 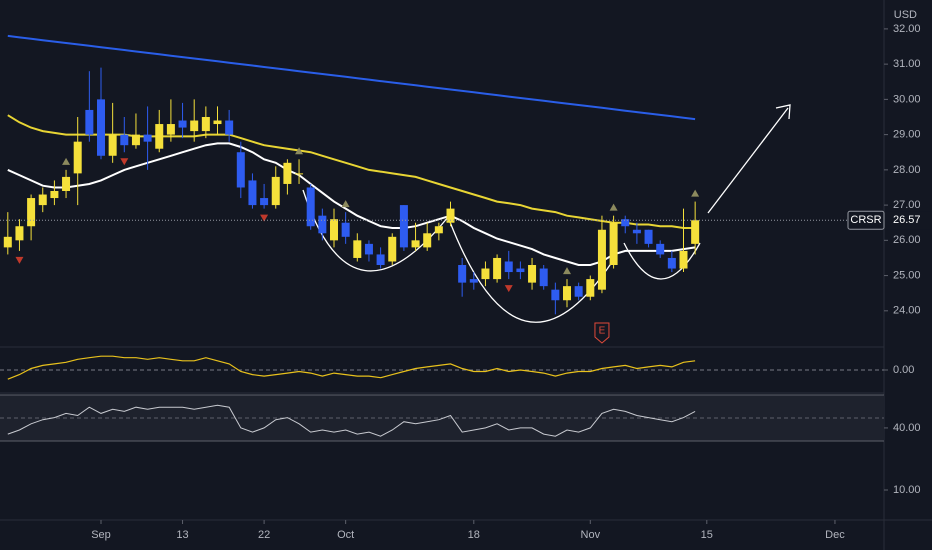 What do you see at coordinates (903, 370) in the screenshot?
I see `y-tick-label: 0.00` at bounding box center [903, 370].